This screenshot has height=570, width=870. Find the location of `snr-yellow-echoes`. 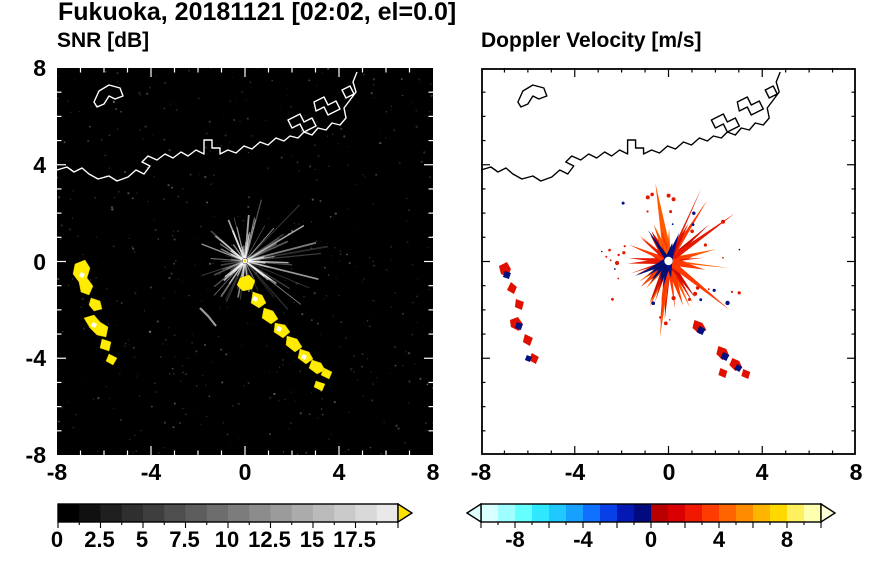

snr-yellow-echoes is located at coordinates (202, 325).